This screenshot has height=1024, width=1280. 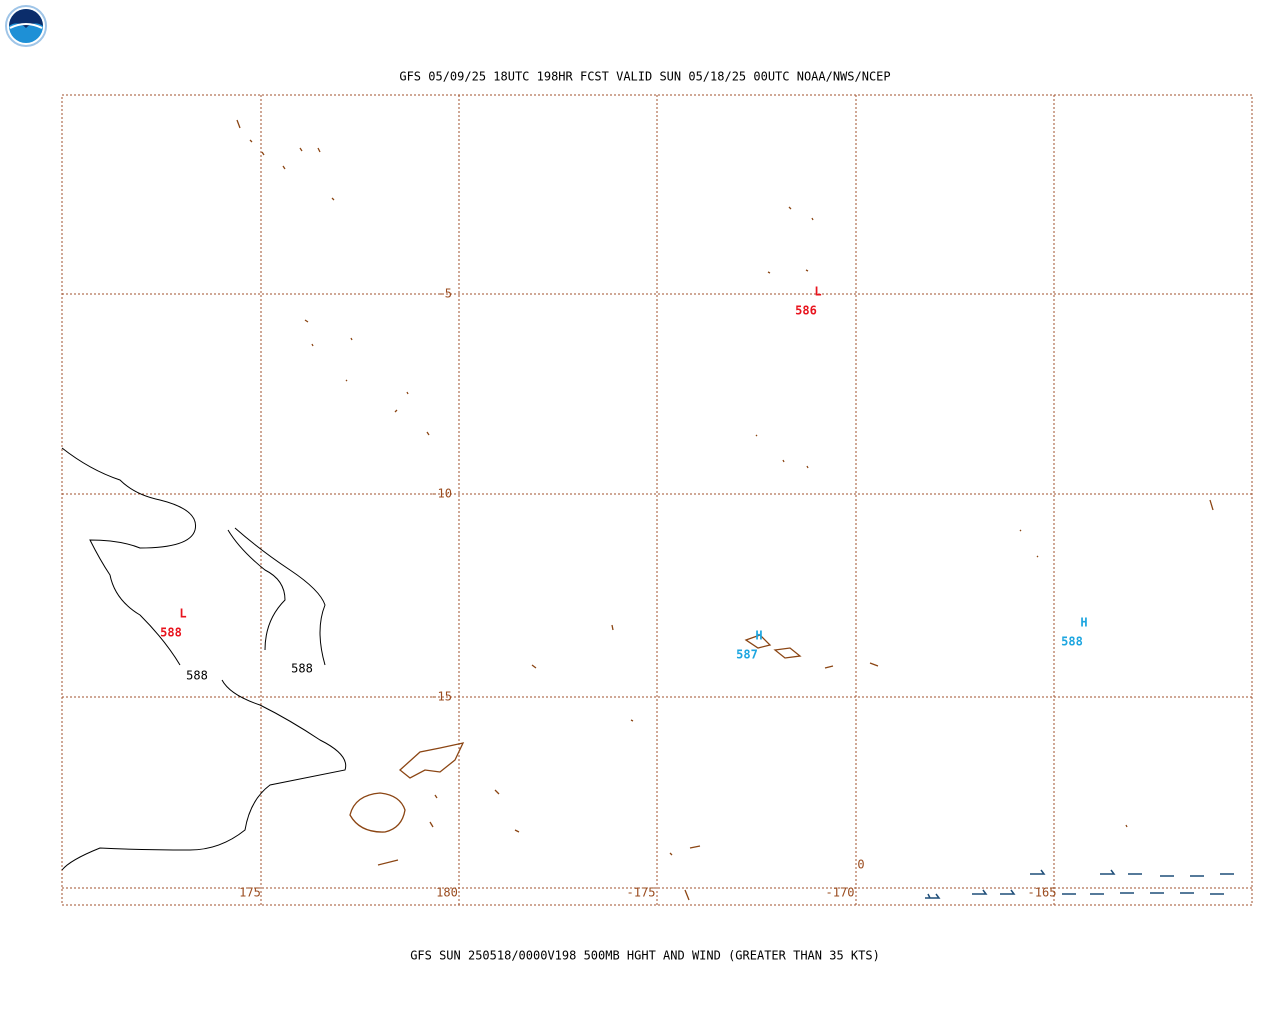 I want to click on lon-label: 180, so click(x=447, y=893).